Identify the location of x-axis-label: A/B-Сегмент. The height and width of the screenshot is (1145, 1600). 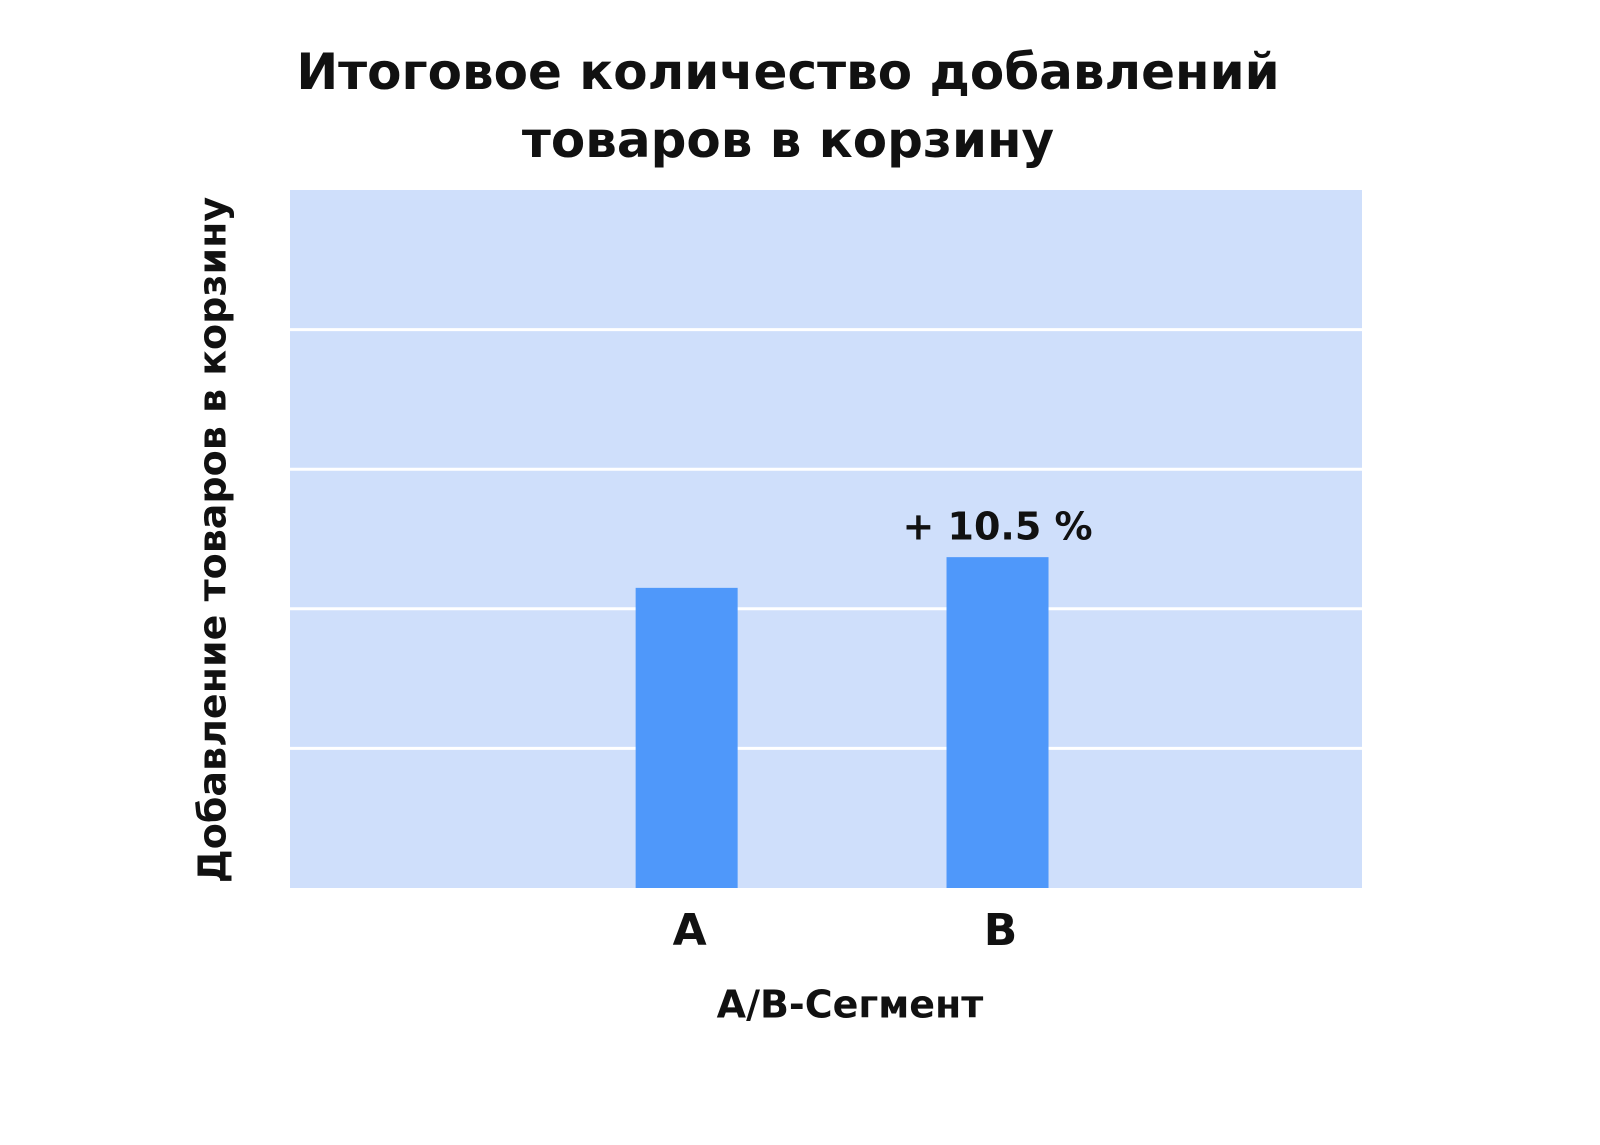
(850, 1005).